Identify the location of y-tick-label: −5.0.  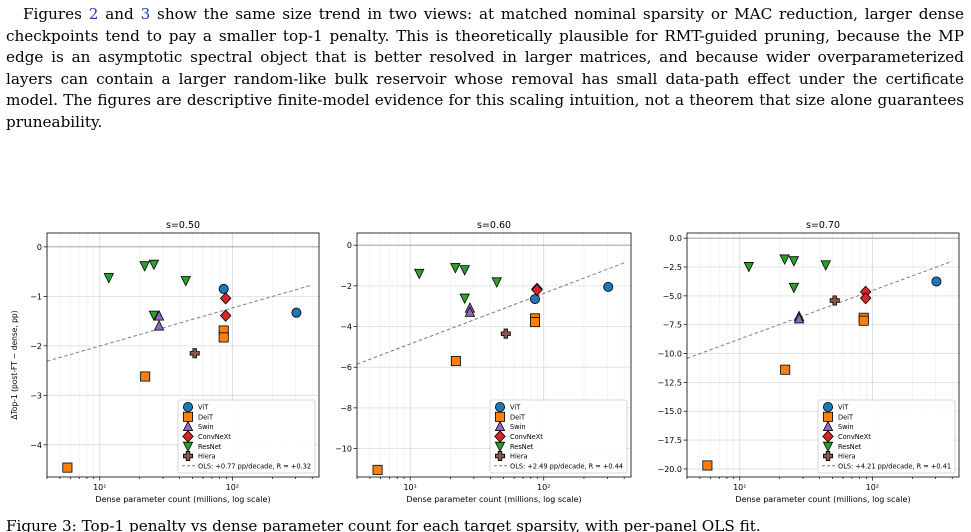
(672, 296).